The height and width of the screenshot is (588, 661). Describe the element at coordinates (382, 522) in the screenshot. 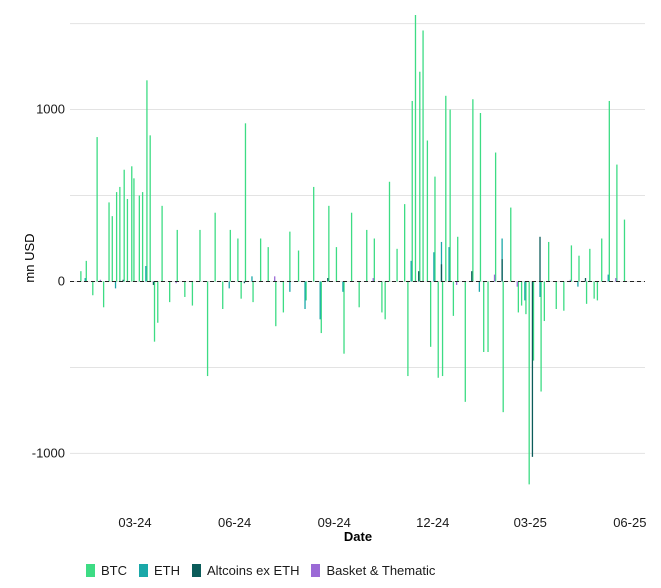

I see `x-tick-labels: 03-24 06-24 09-24 12-24 03-25 06-25` at that location.